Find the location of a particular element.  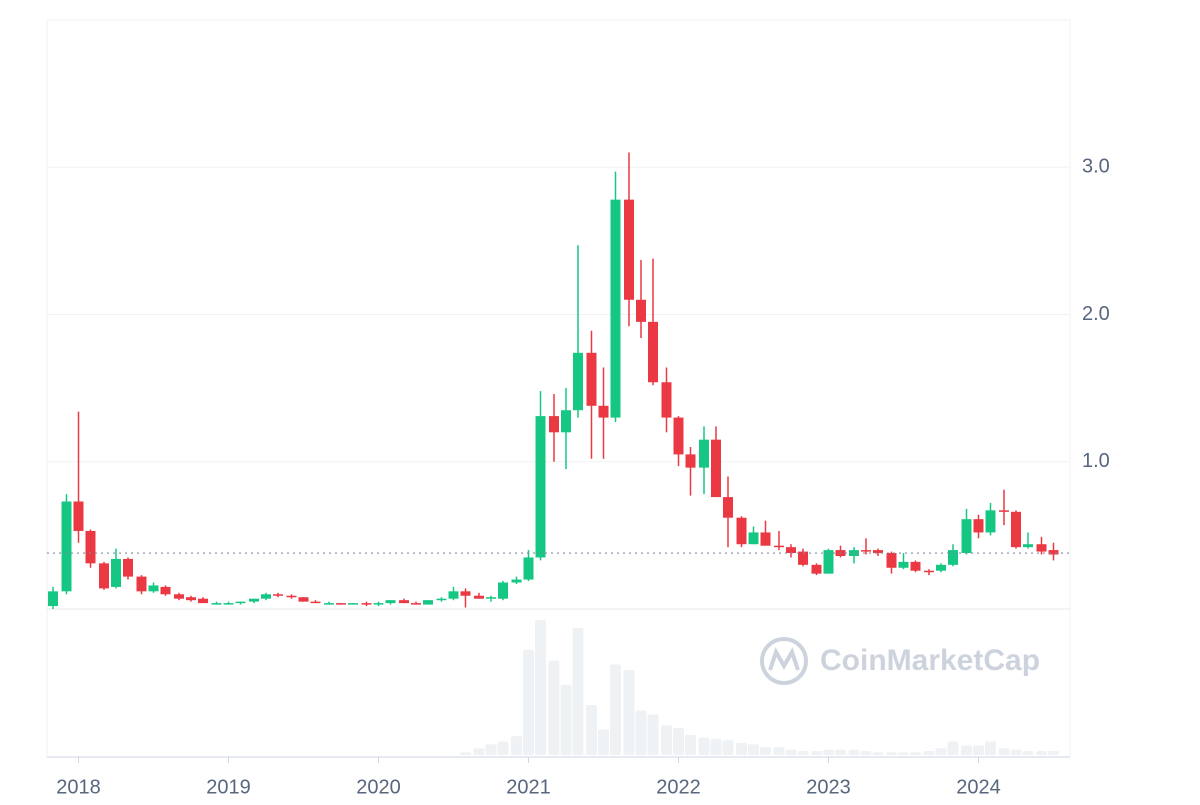

watermark: CoinMarketCap is located at coordinates (900, 661).